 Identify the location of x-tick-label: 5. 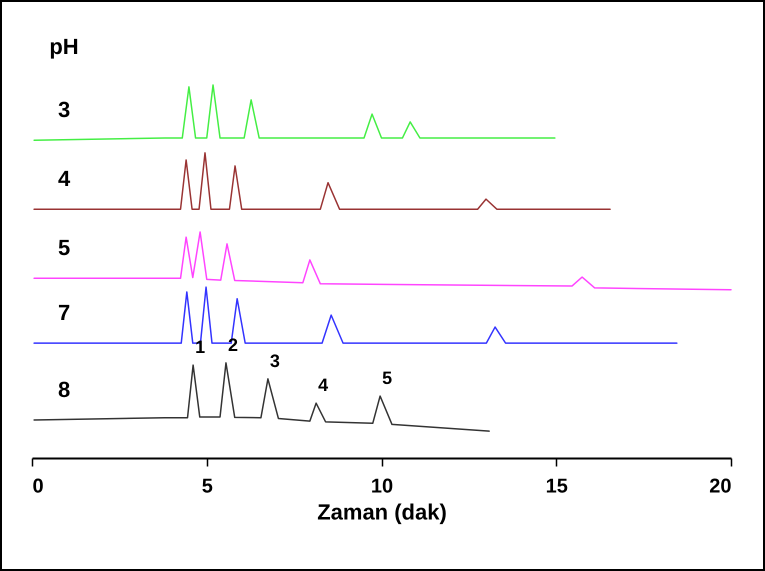
(207, 487).